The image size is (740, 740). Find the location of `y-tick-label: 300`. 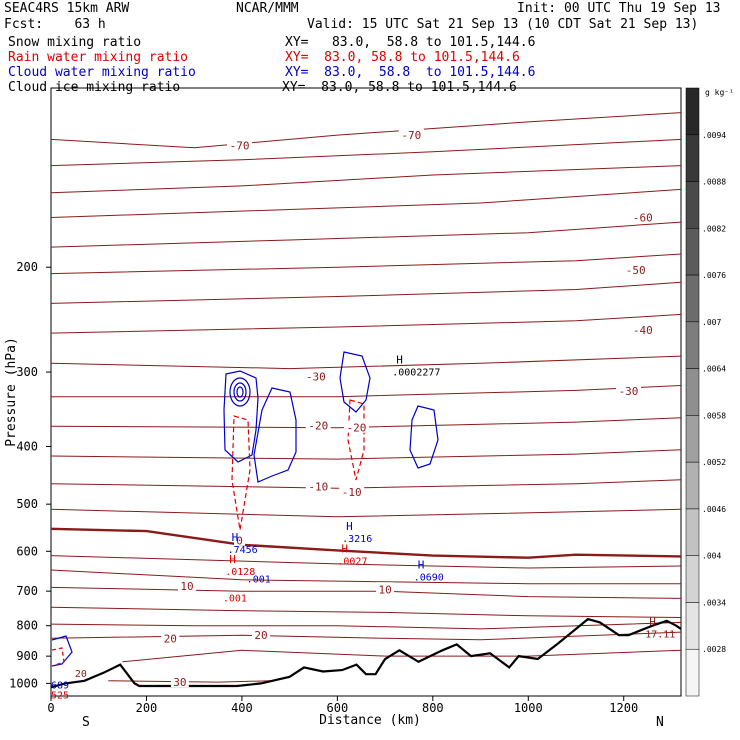

y-tick-label: 300 is located at coordinates (27, 372).